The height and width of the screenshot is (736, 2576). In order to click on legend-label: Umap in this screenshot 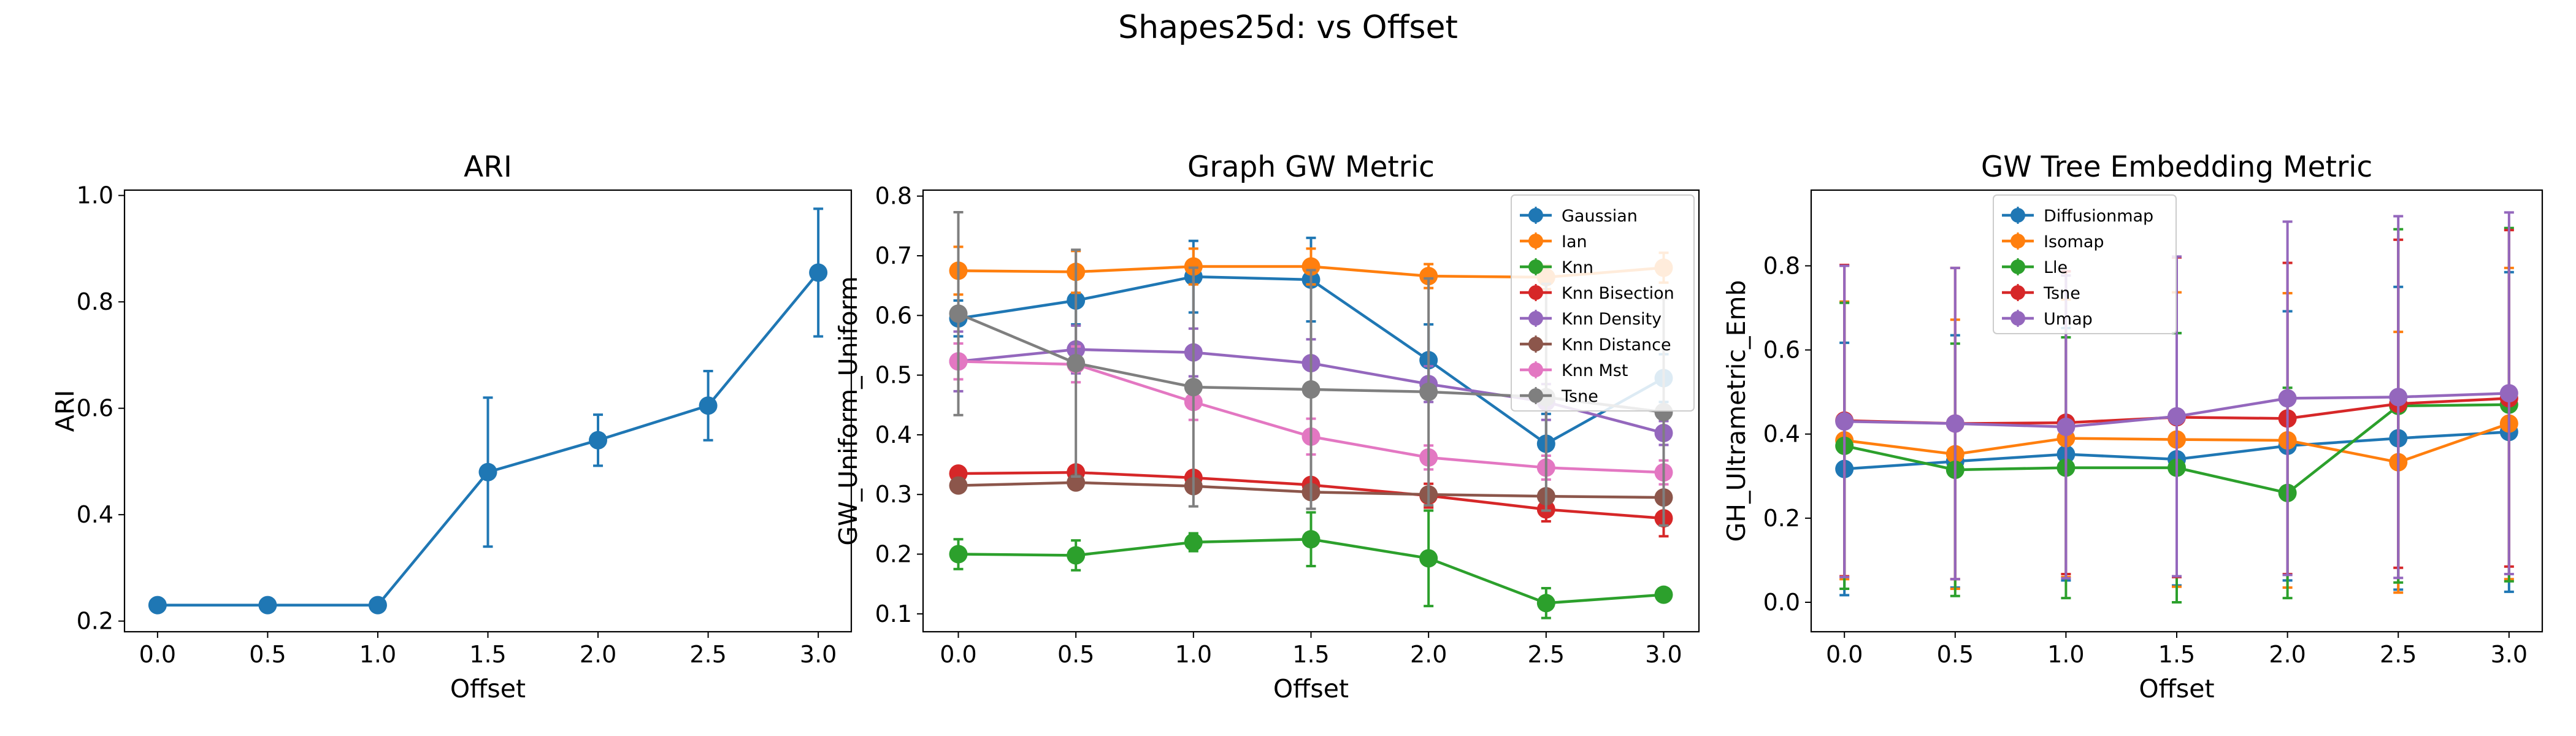, I will do `click(2068, 319)`.